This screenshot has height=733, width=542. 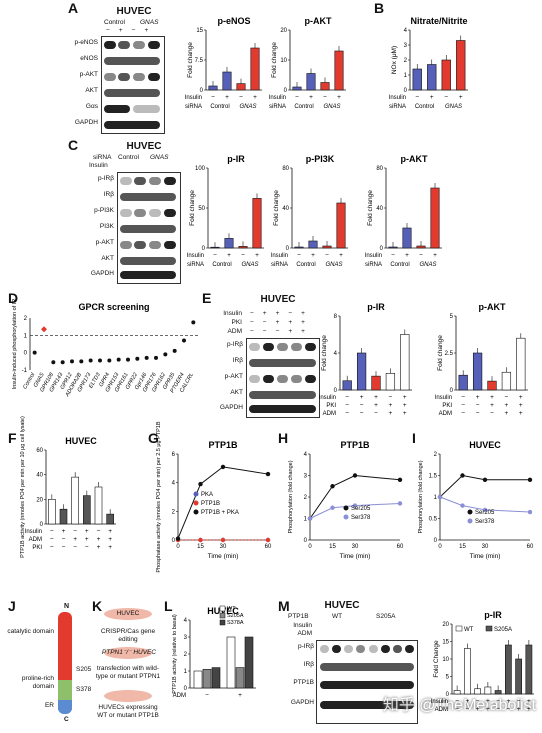 I want to click on chart-b-tick-label-4: 4, so click(x=406, y=31).